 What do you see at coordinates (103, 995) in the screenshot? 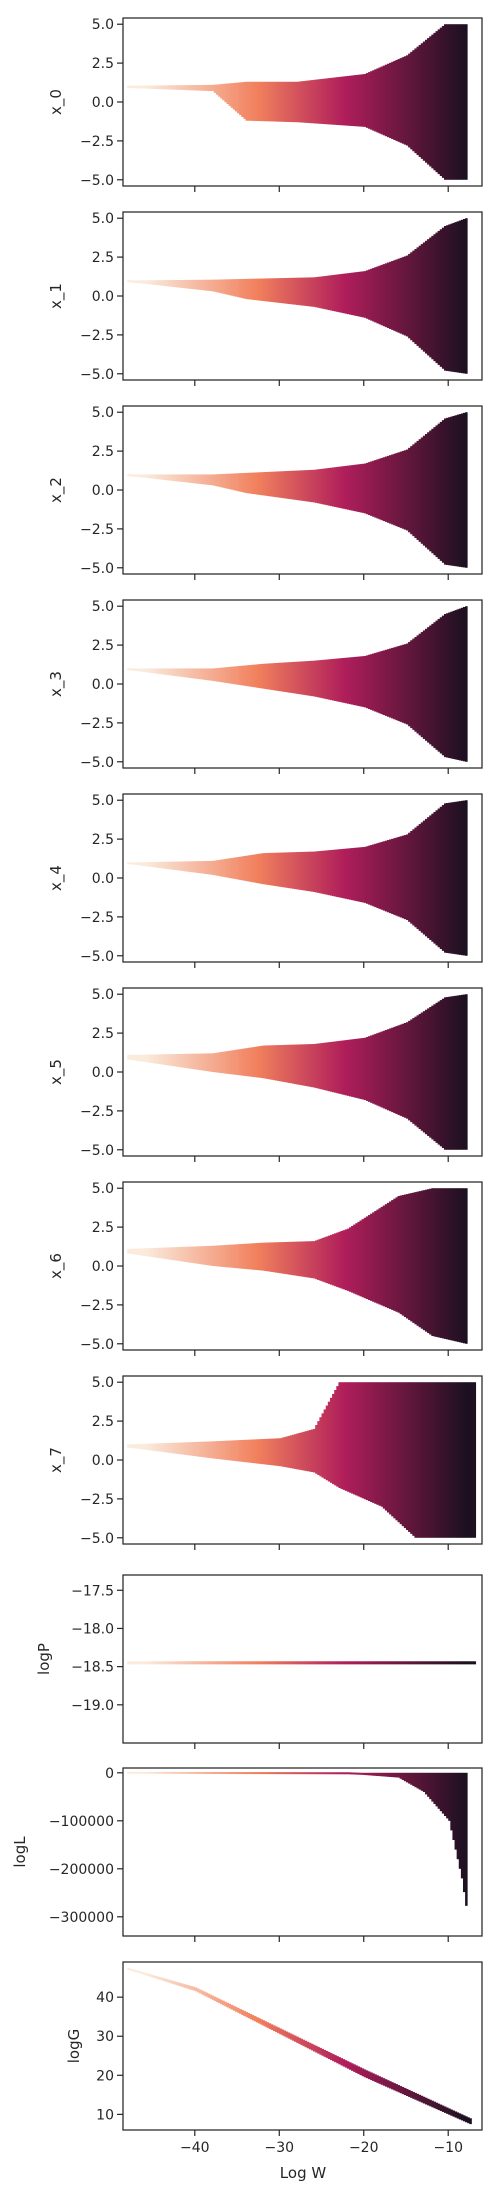
I see `y-tick-label: 5.0` at bounding box center [103, 995].